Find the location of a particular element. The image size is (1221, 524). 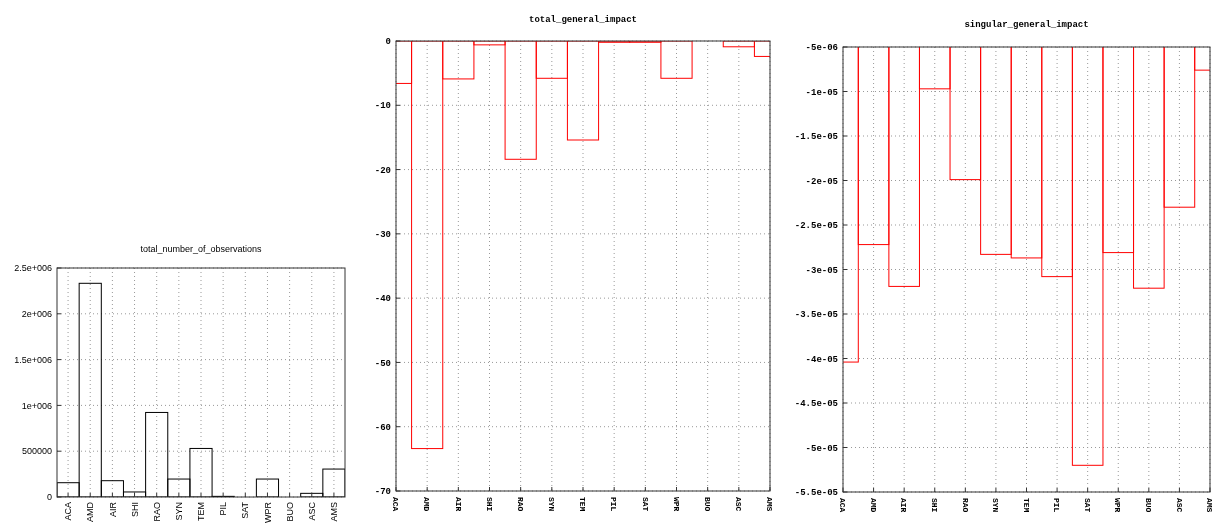

y-tick-label: 1e+006 is located at coordinates (36, 405).